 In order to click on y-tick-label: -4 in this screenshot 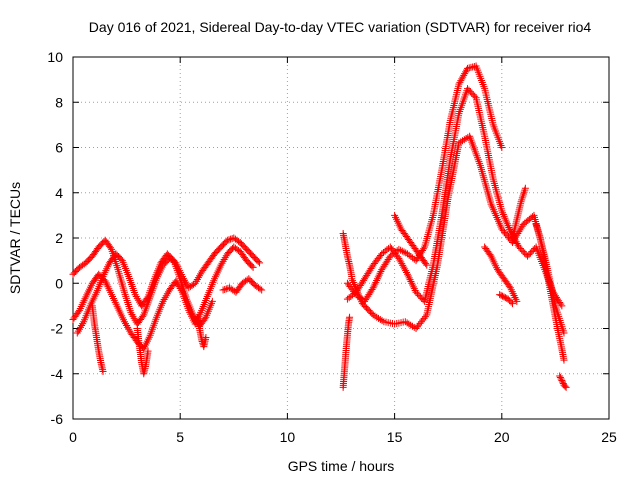, I will do `click(57, 374)`.